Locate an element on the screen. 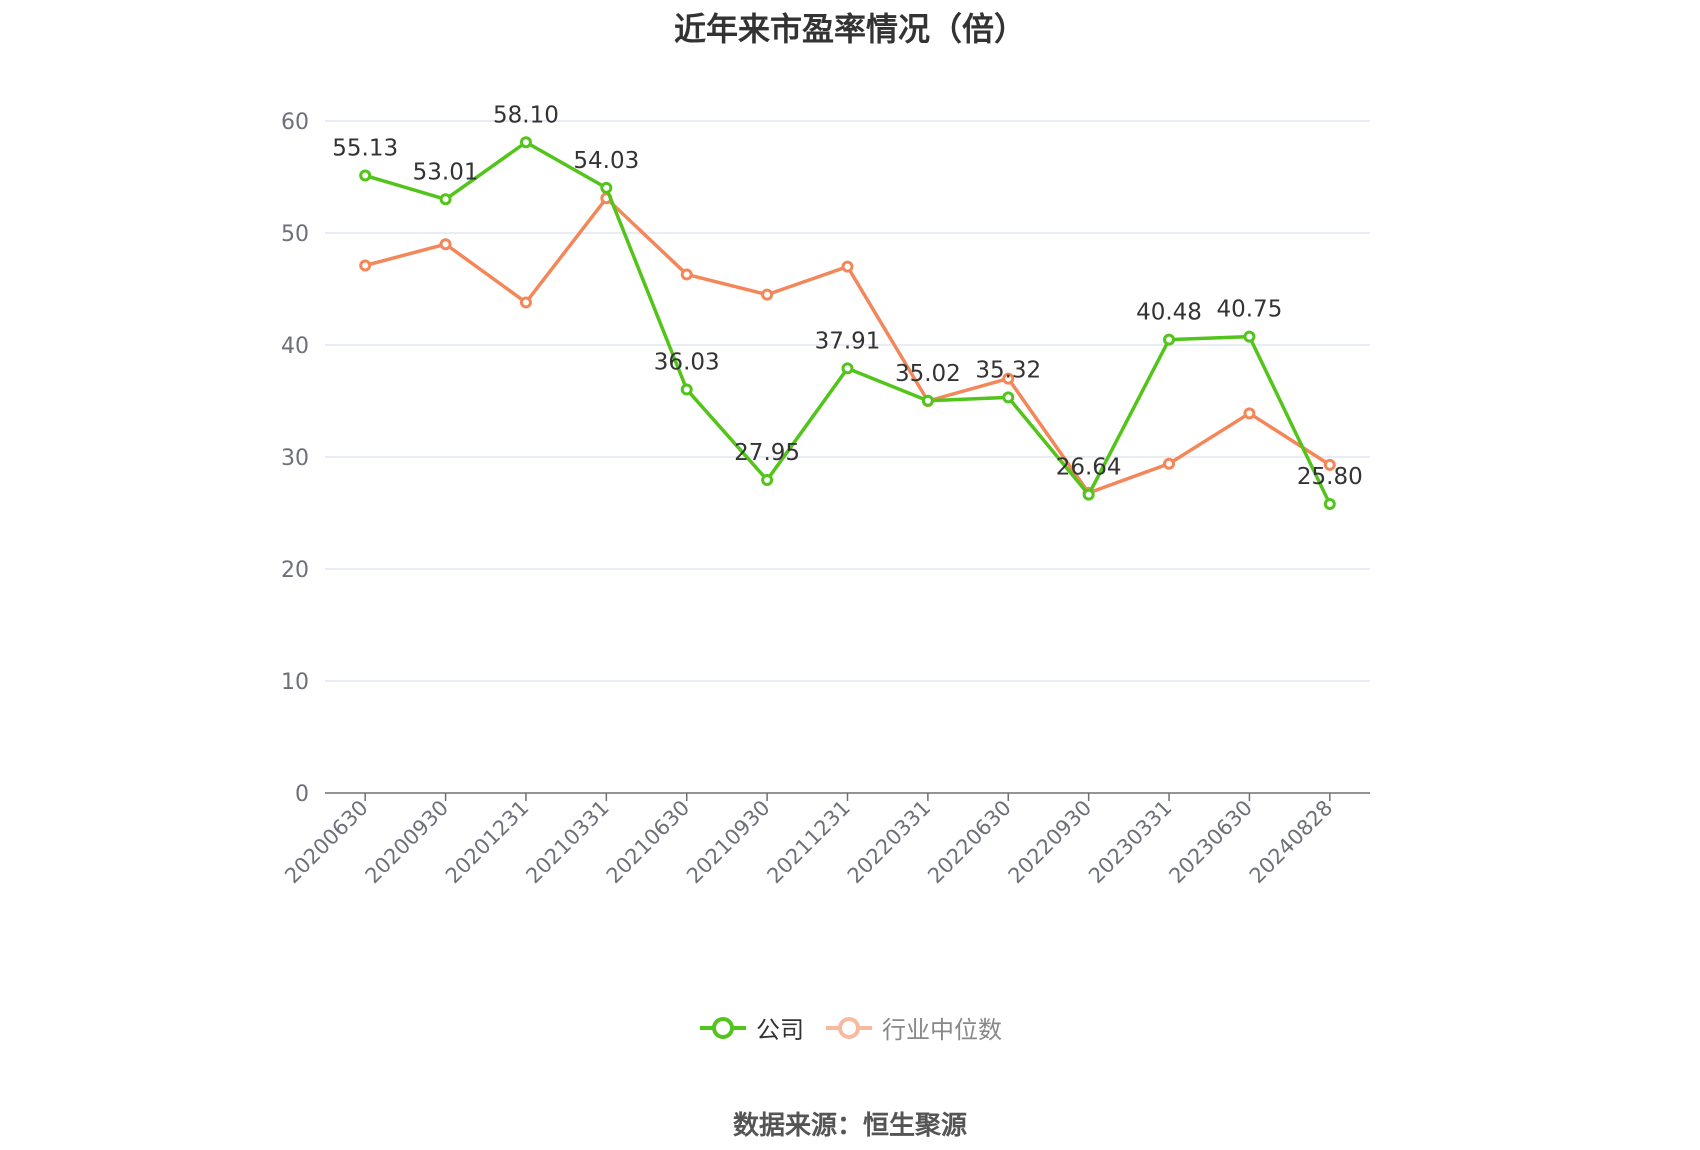  y-tick-label: 50 is located at coordinates (295, 234).